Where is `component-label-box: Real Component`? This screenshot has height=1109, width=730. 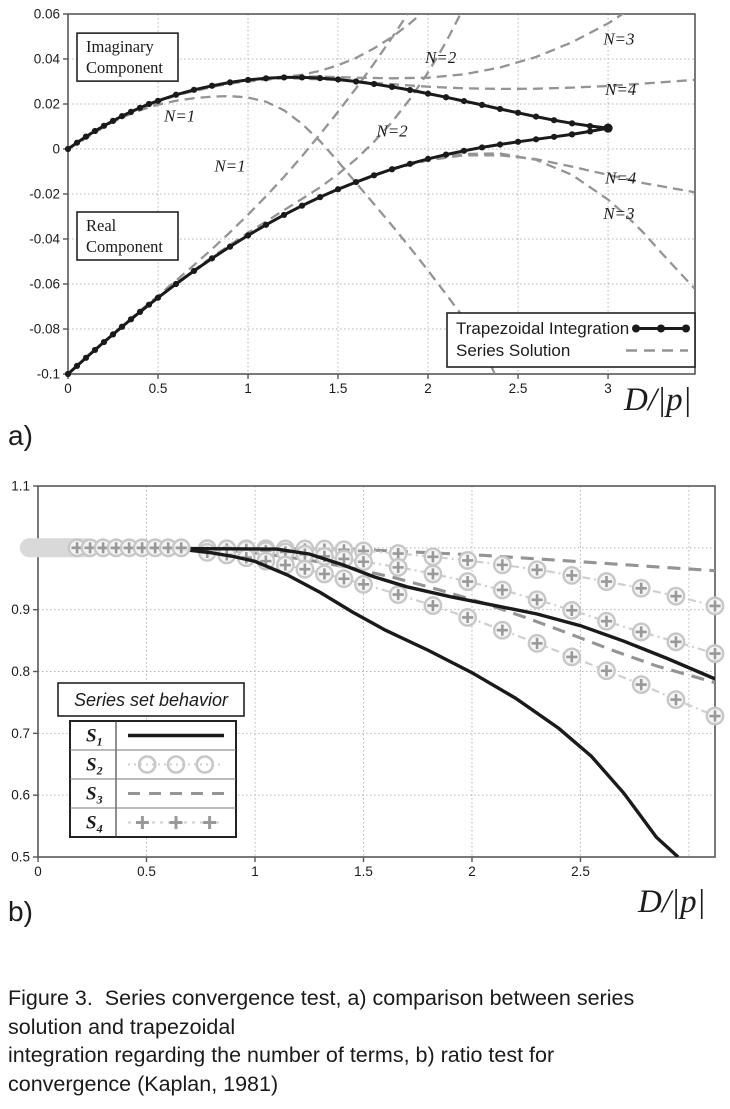
component-label-box: Real Component is located at coordinates (127, 236).